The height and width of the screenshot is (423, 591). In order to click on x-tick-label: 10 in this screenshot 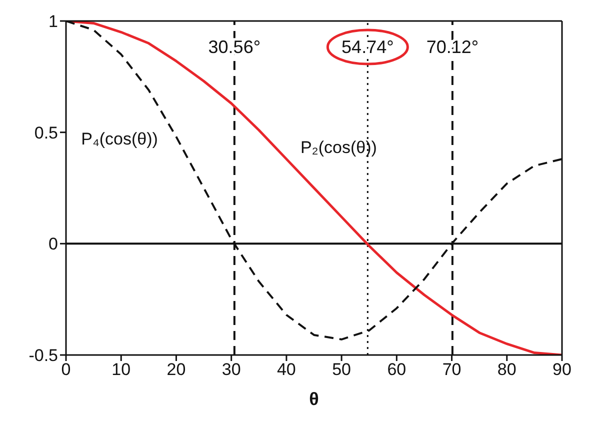, I will do `click(121, 370)`.